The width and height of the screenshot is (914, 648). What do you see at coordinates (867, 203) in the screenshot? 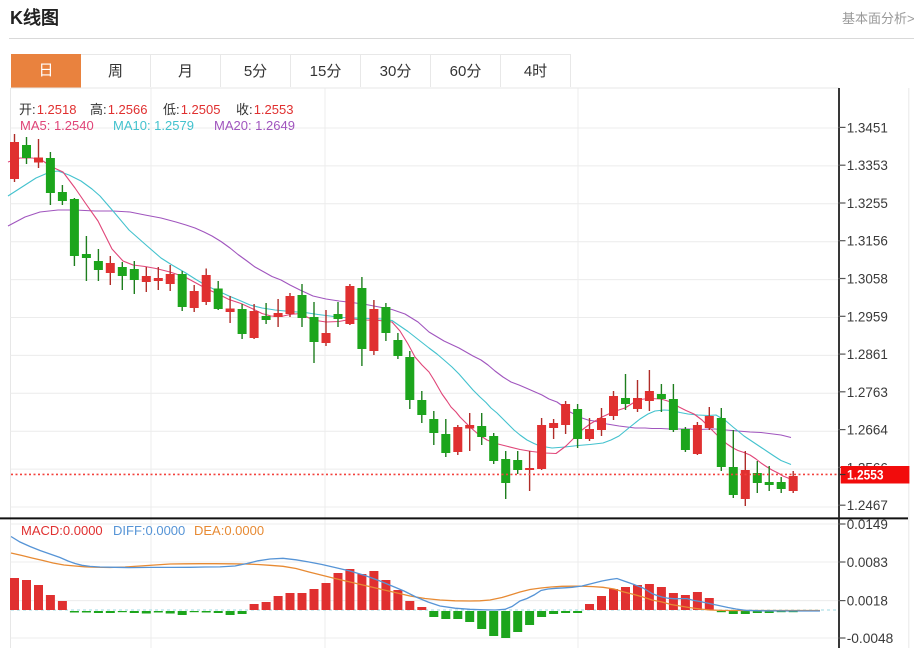
I see `svg-text: 1.3255` at bounding box center [867, 203].